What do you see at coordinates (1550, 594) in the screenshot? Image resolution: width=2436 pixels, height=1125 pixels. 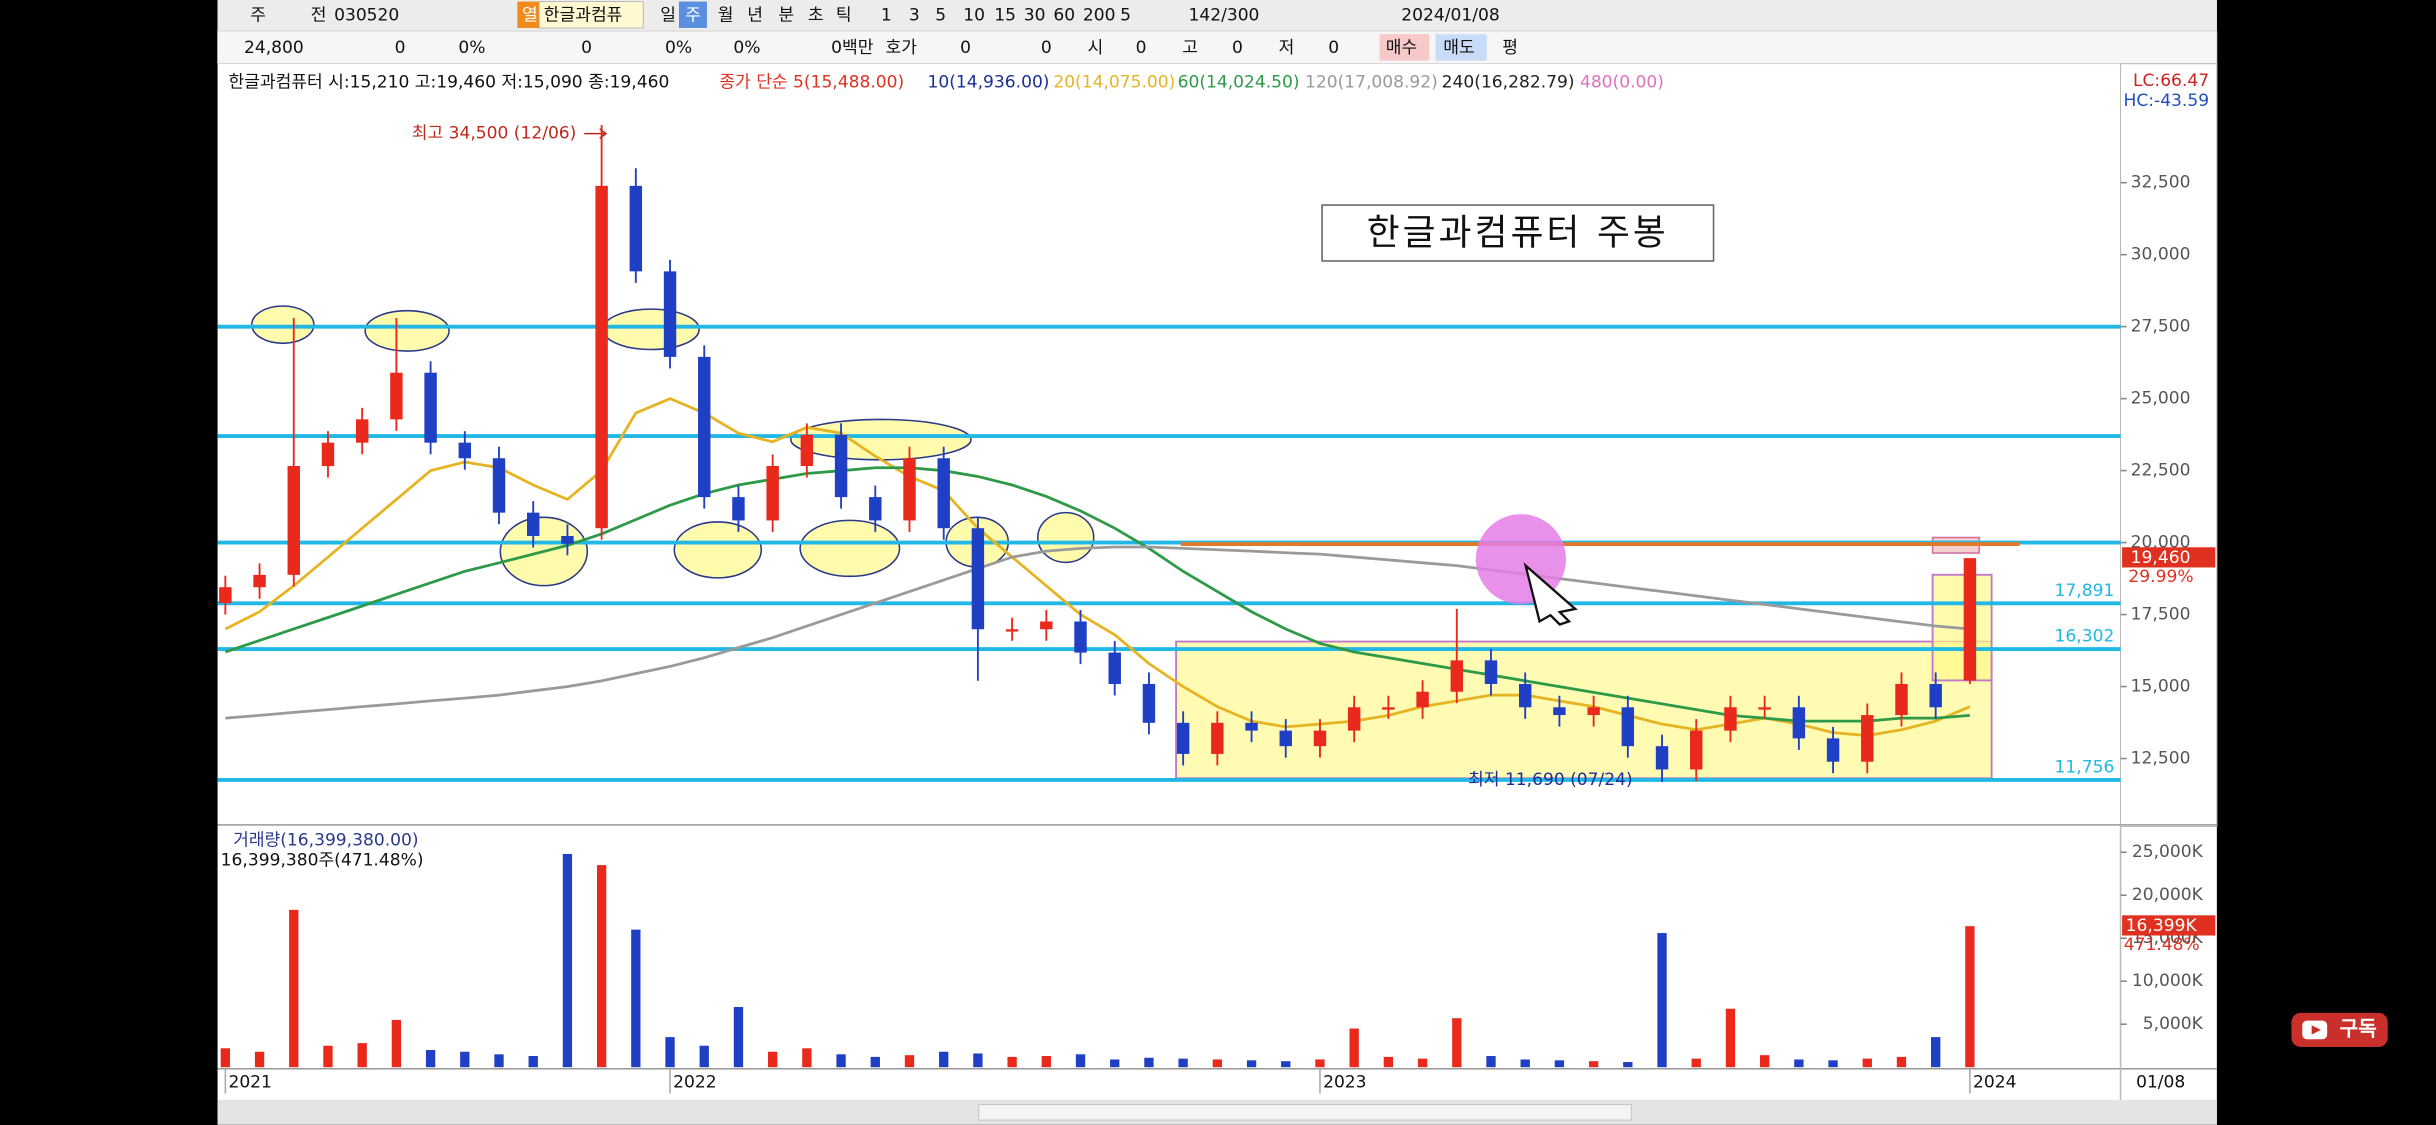 I see `cursor` at bounding box center [1550, 594].